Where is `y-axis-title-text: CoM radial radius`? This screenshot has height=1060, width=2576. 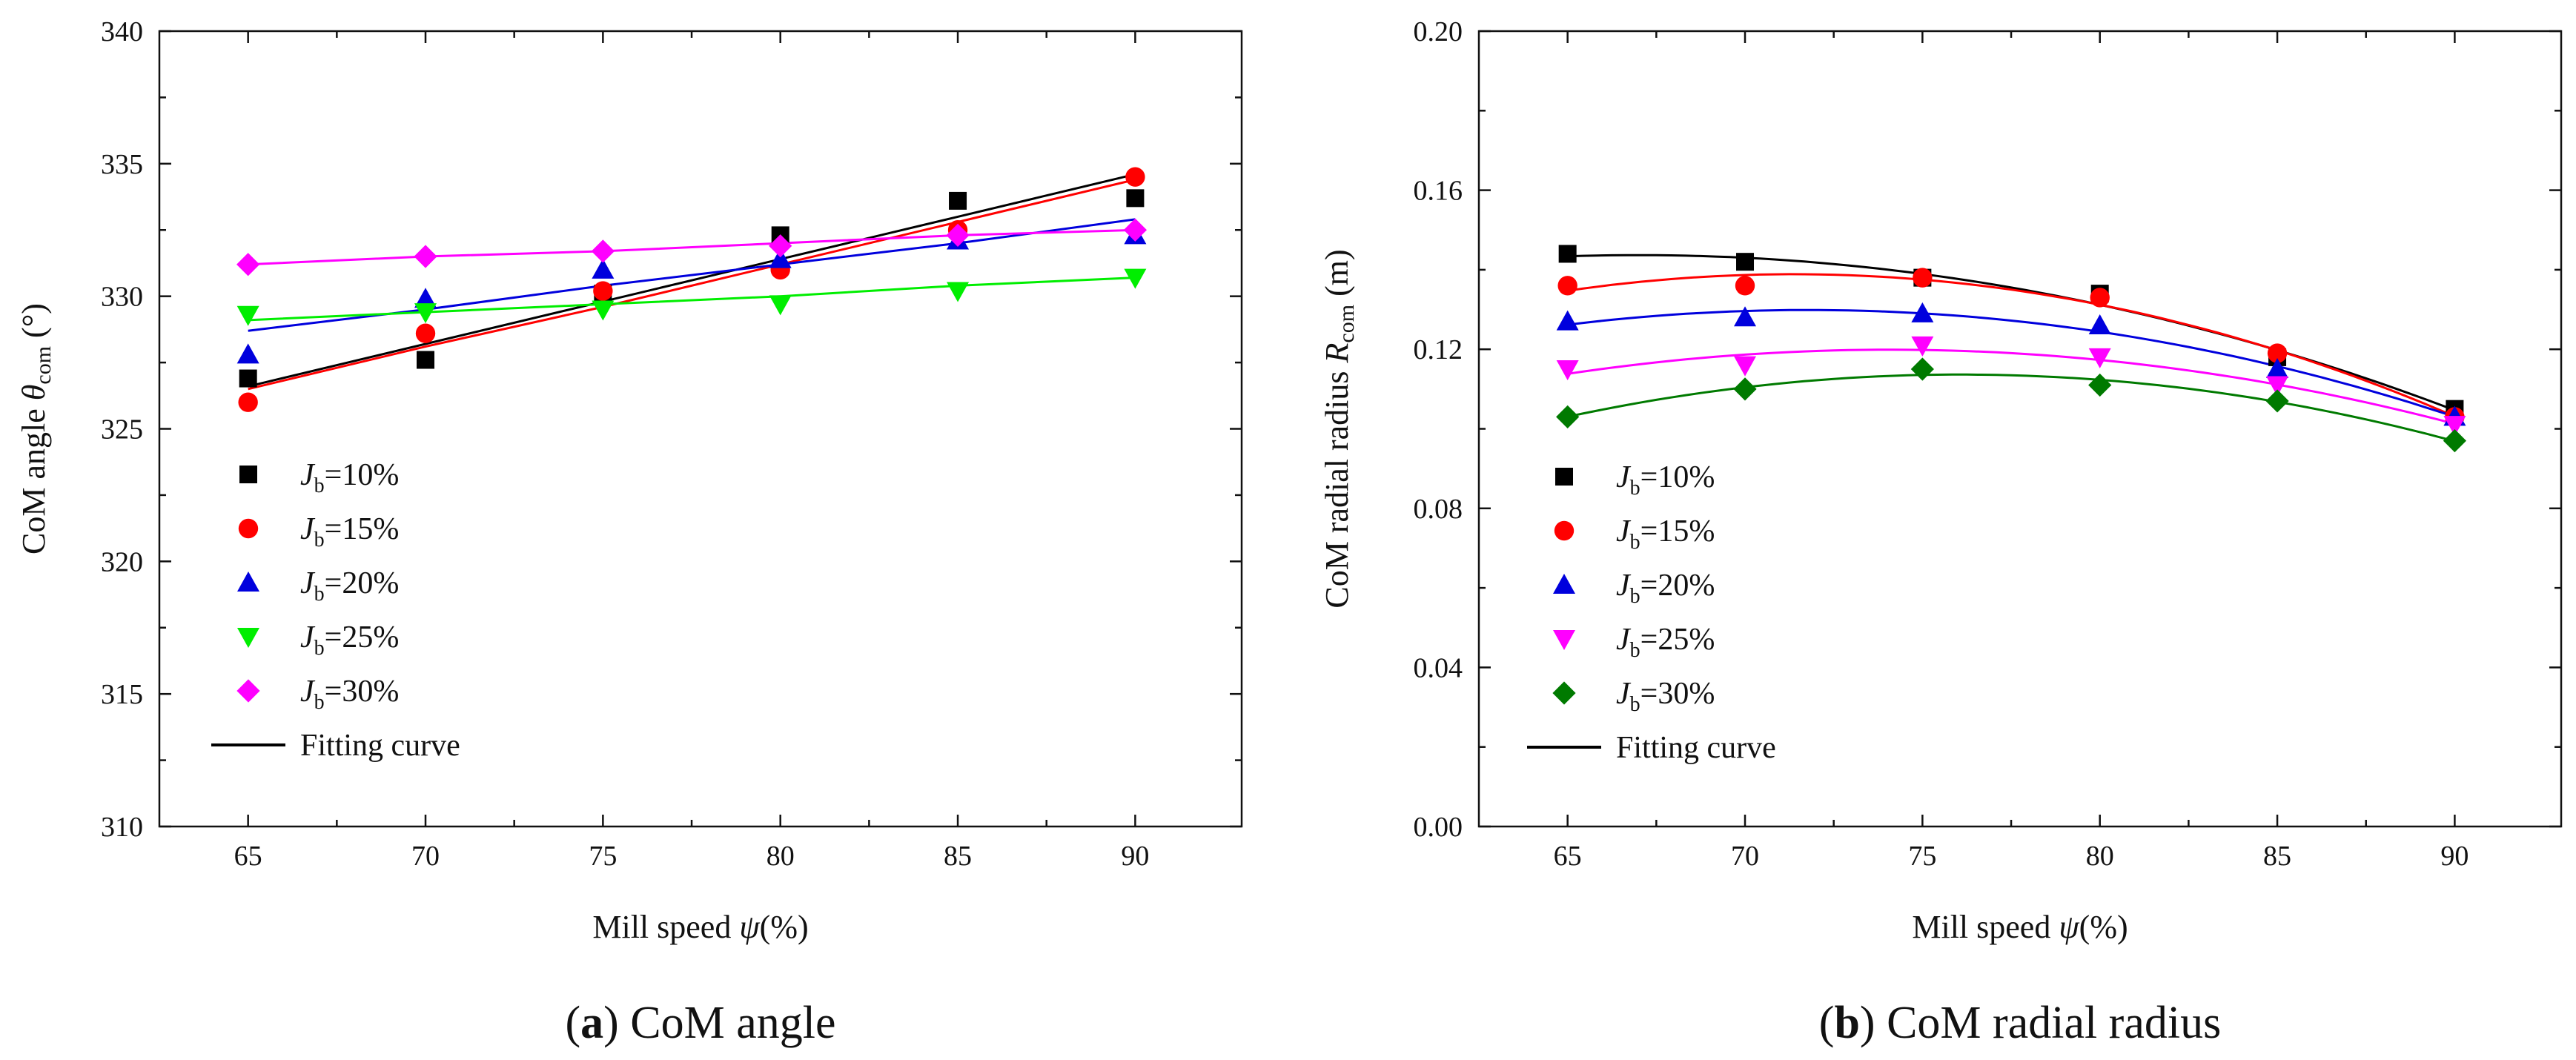
y-axis-title-text: CoM radial radius is located at coordinates (1337, 485).